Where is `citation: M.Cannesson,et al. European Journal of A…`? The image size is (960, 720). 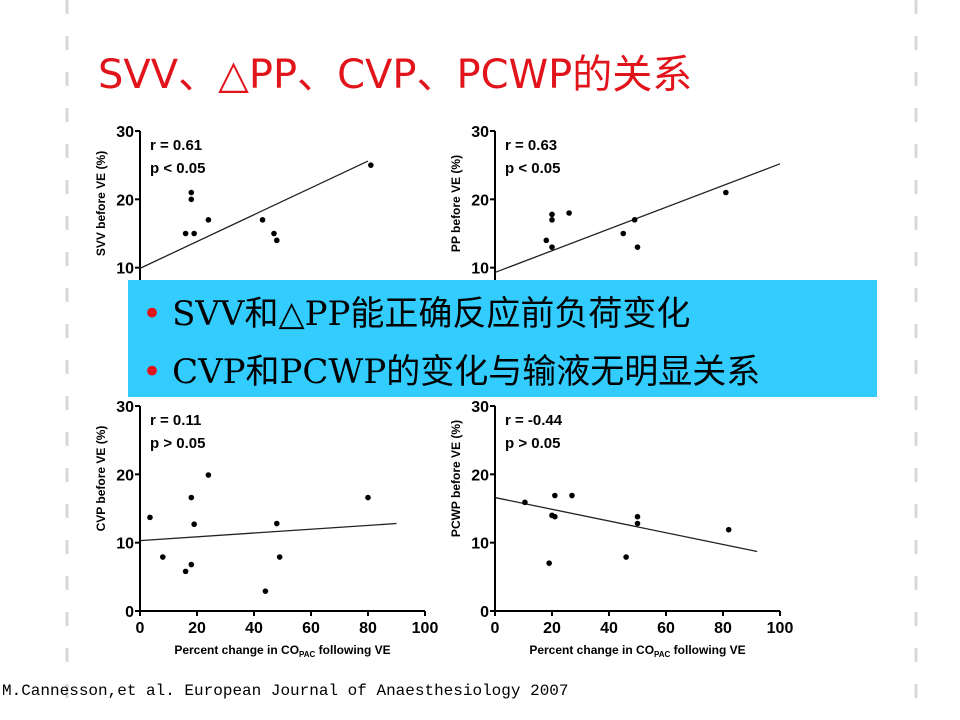
citation: M.Cannesson,et al. European Journal of A… is located at coordinates (285, 691).